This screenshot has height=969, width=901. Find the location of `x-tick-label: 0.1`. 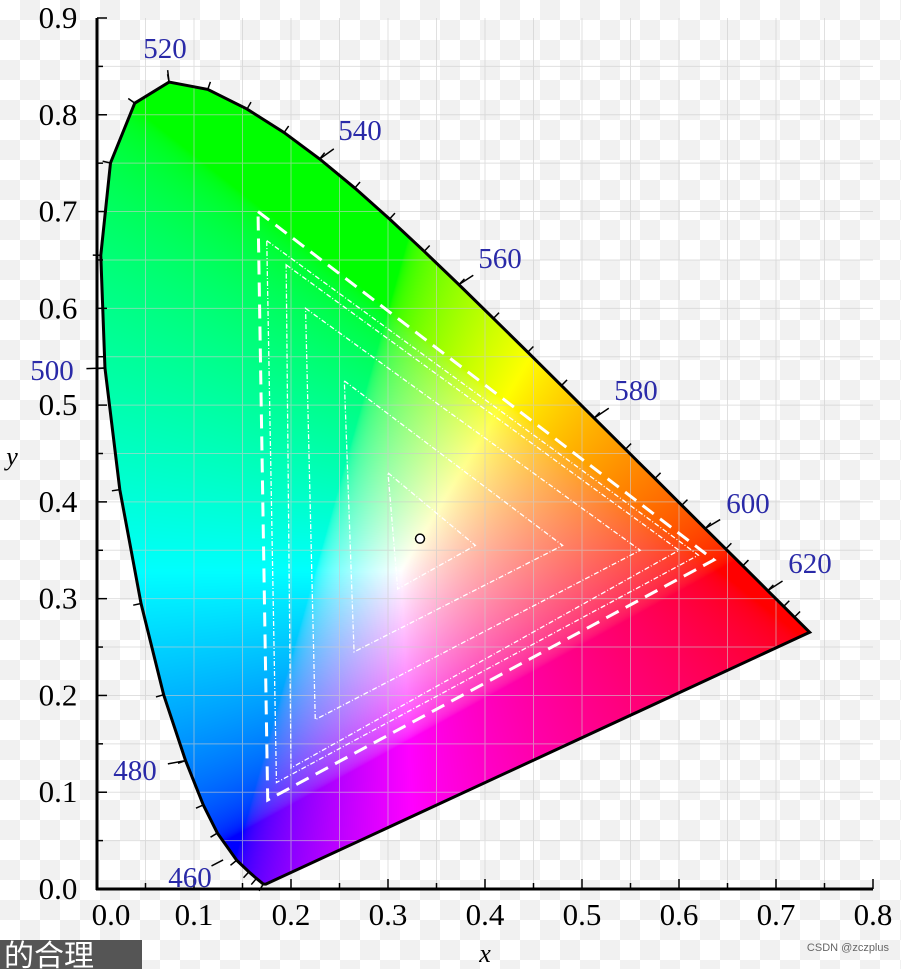

x-tick-label: 0.1 is located at coordinates (194, 914).